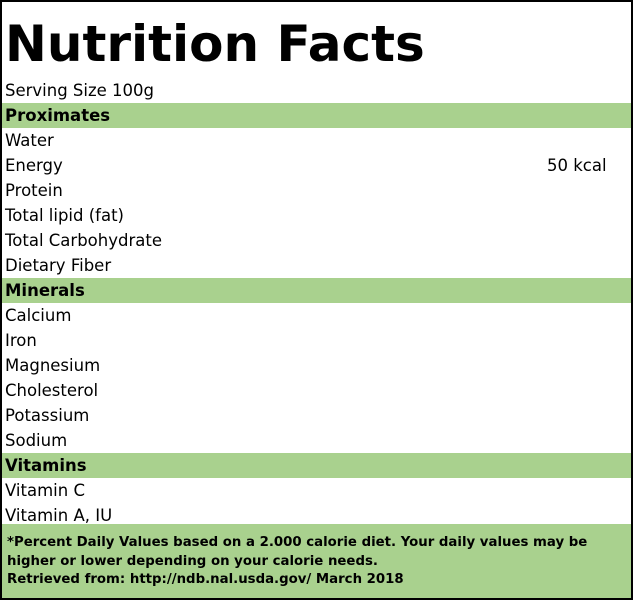 This screenshot has width=633, height=600. What do you see at coordinates (45, 490) in the screenshot?
I see `nutrient-label: Vitamin C` at bounding box center [45, 490].